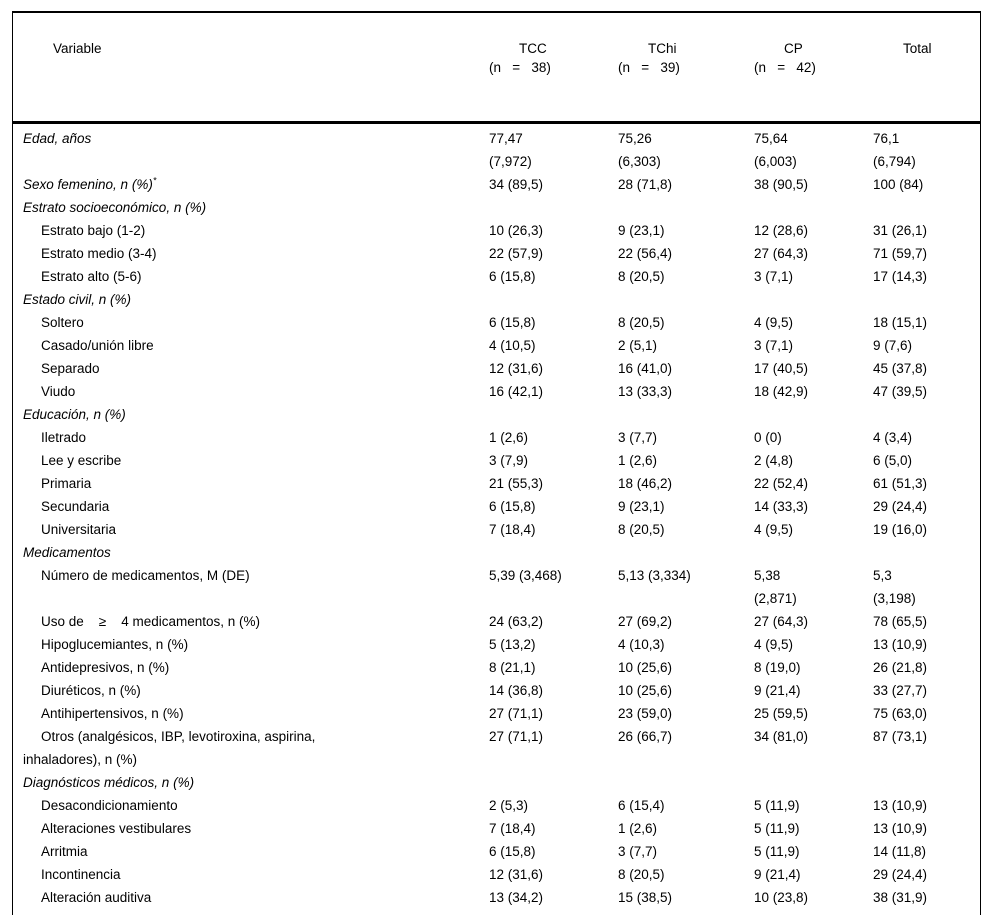 This screenshot has width=992, height=915. Describe the element at coordinates (91, 690) in the screenshot. I see `row-label-text: Diuréticos, n (%)` at that location.